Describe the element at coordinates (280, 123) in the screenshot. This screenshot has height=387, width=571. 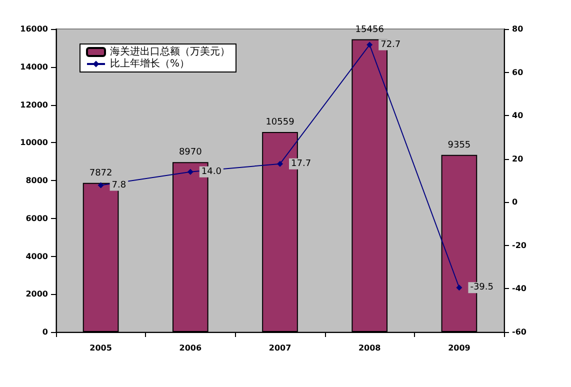
I see `data-label: 10559` at that location.